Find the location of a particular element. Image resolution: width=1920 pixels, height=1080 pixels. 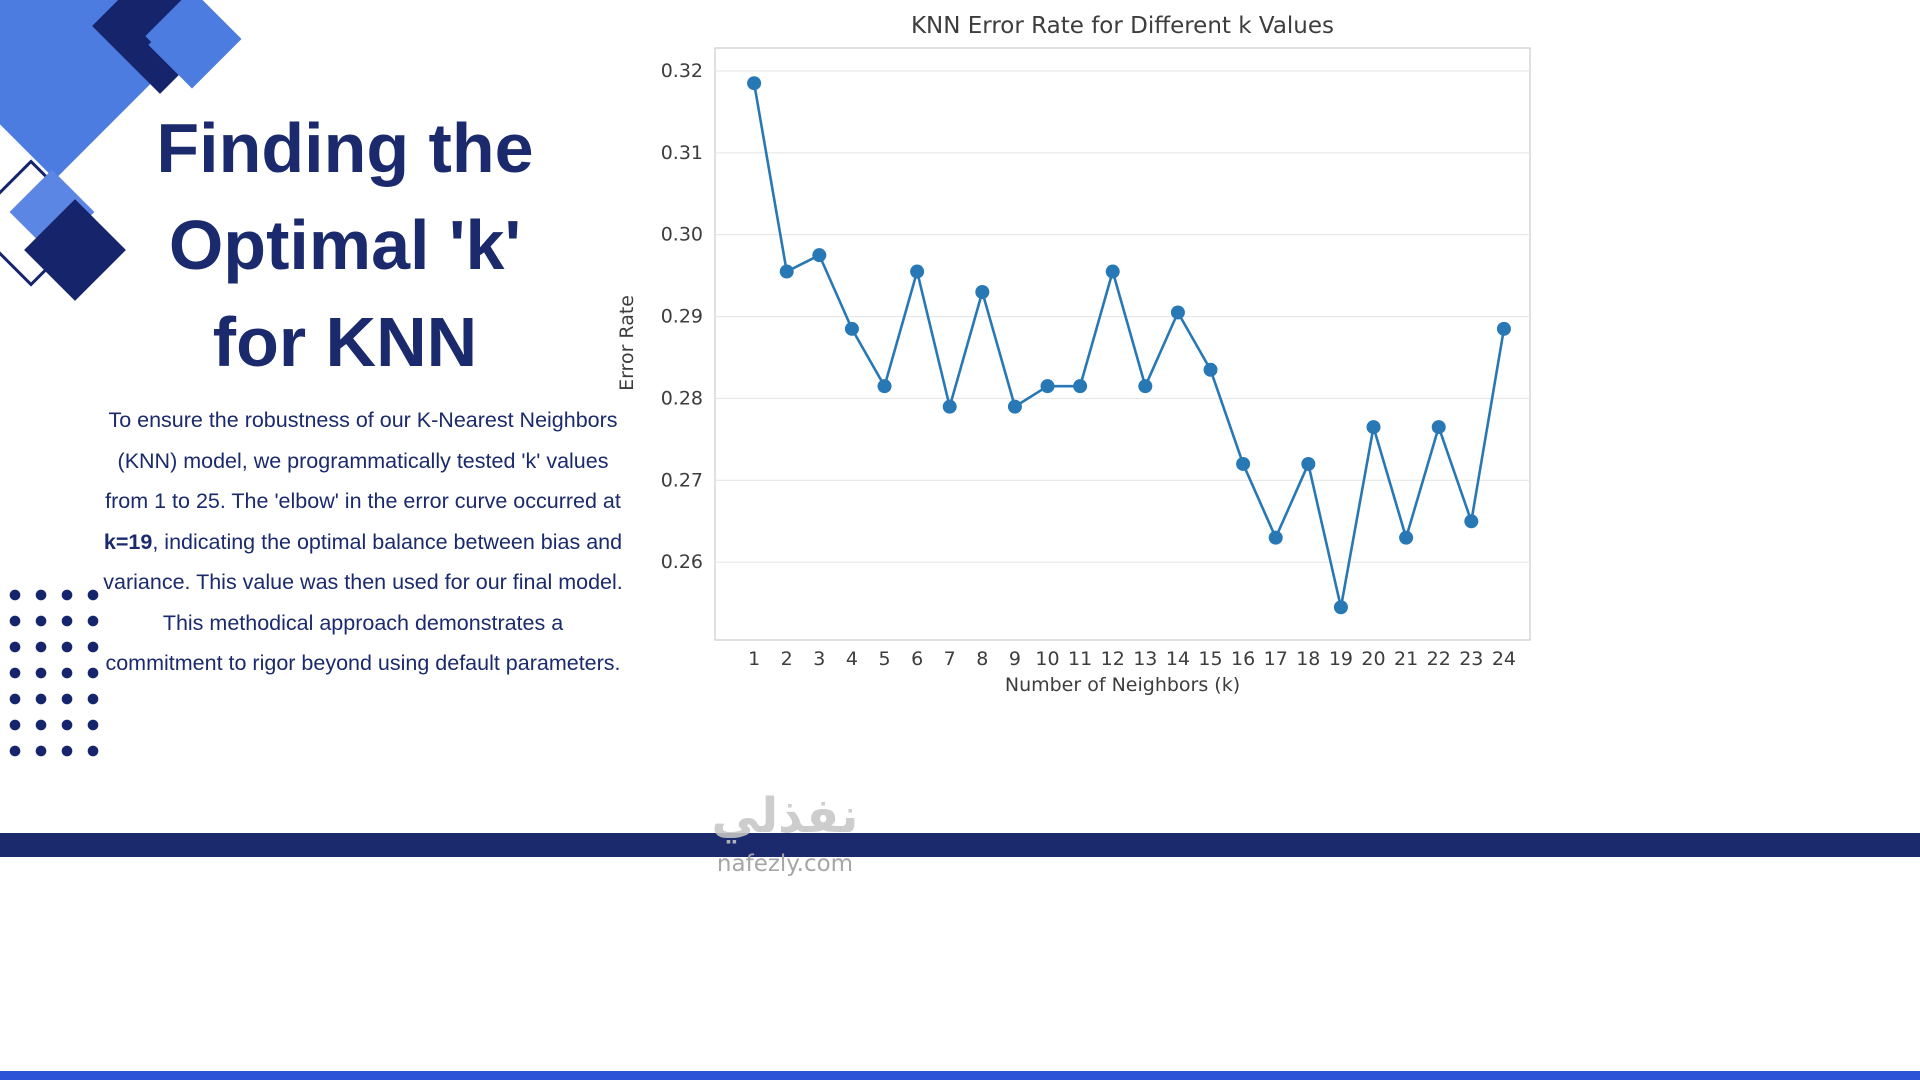

footer-bar is located at coordinates (960, 845).